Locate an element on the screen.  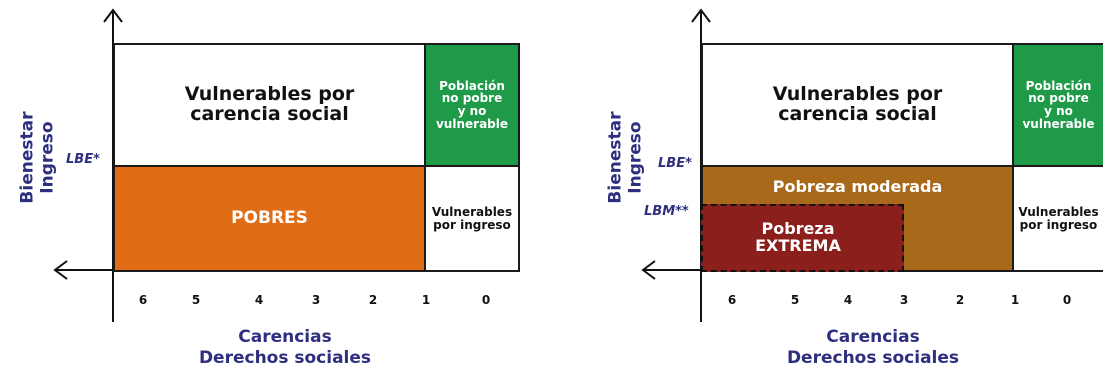
left-pobres-label: POBRES is located at coordinates (269, 217).